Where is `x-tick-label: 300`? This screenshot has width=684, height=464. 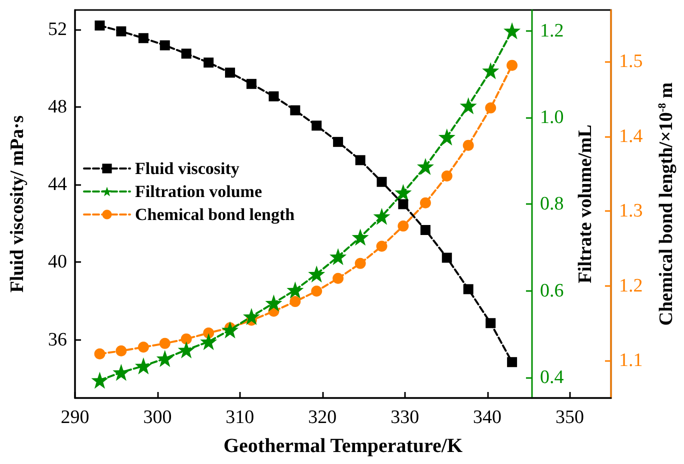 x-tick-label: 300 is located at coordinates (157, 417).